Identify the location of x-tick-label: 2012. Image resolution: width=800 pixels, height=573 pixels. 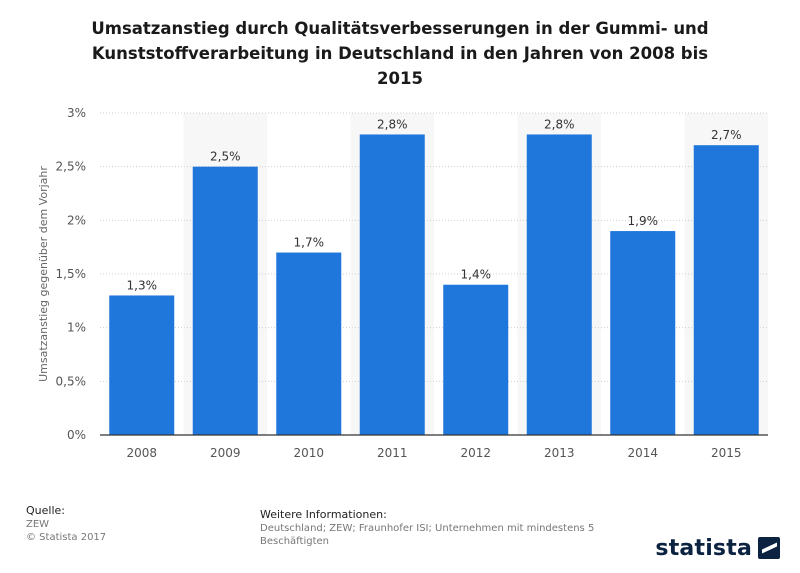
(475, 453).